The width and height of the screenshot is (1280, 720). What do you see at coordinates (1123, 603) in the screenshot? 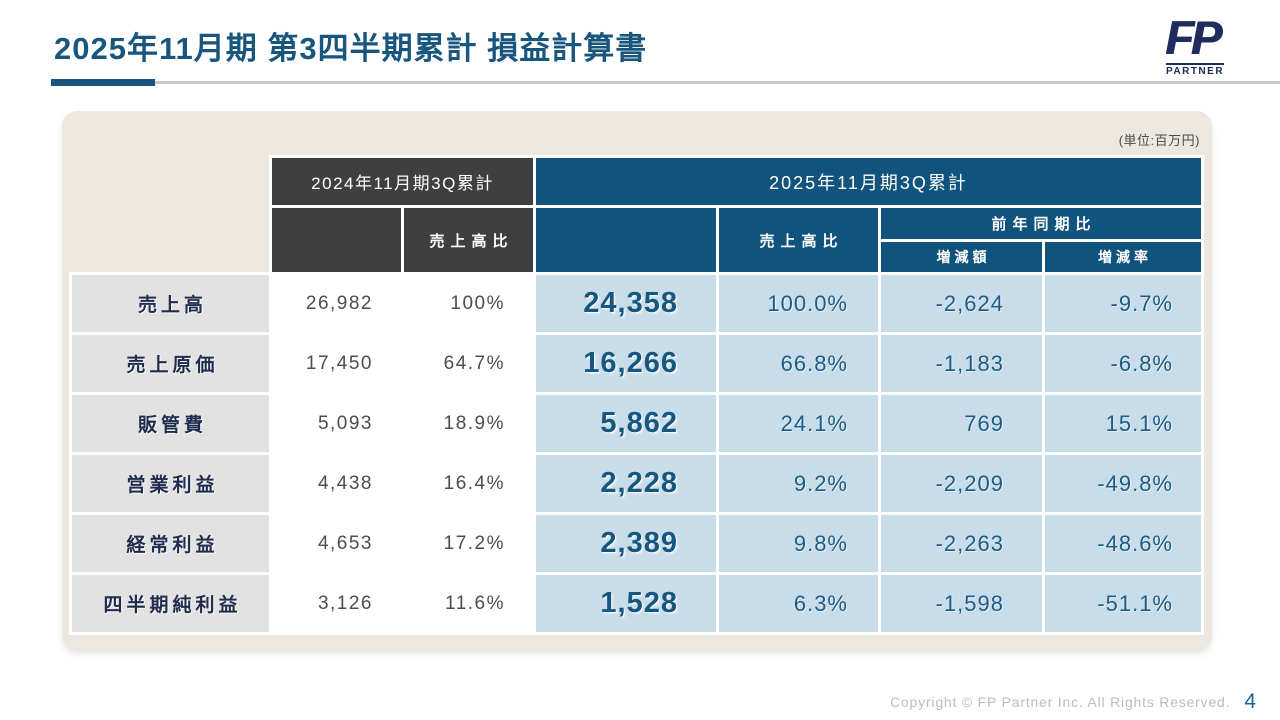
I see `diff-rate-cell: -51.1%` at bounding box center [1123, 603].